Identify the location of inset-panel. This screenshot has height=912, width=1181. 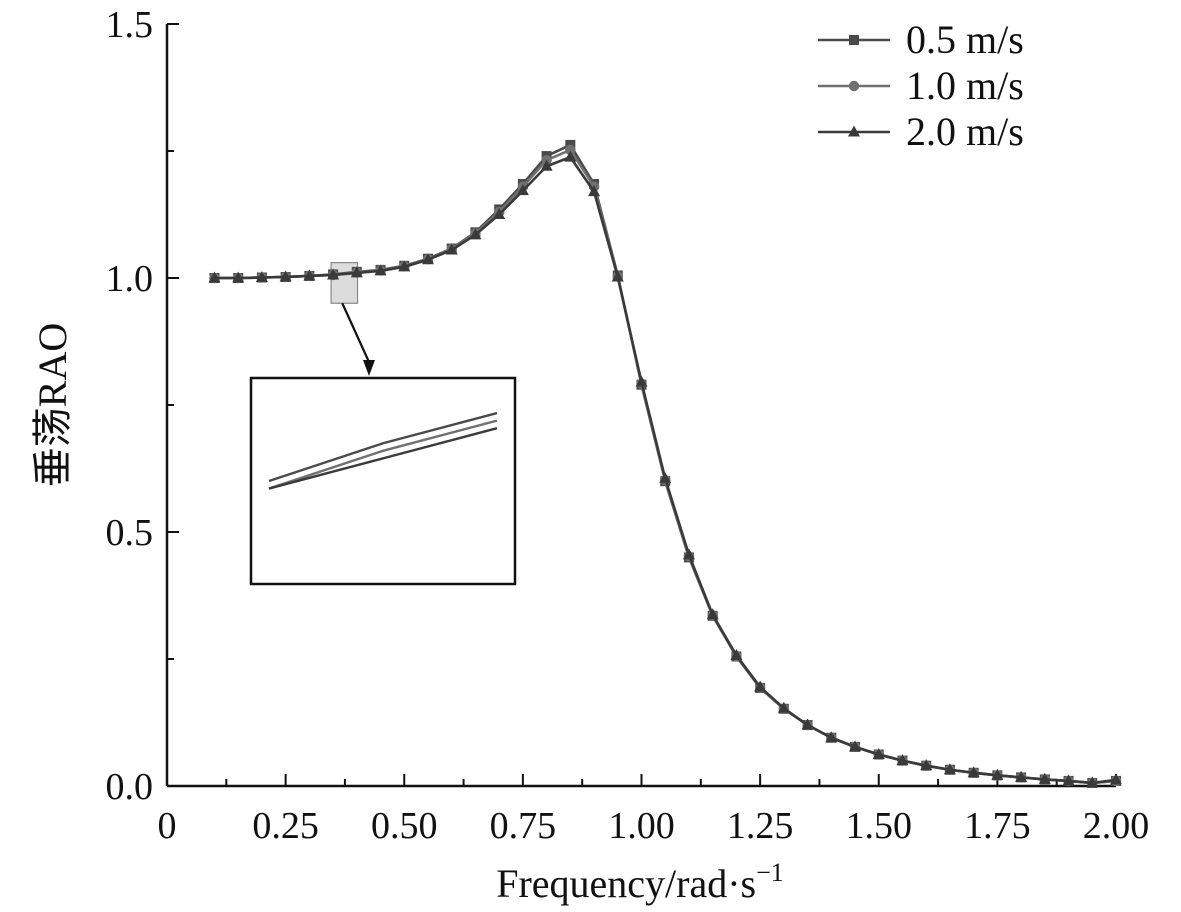
(383, 444).